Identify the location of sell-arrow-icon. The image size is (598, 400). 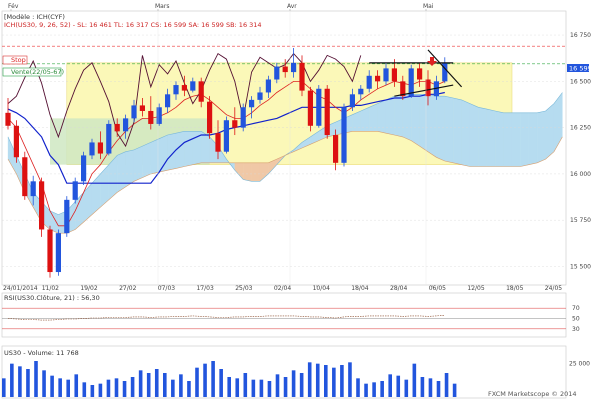
(432, 61).